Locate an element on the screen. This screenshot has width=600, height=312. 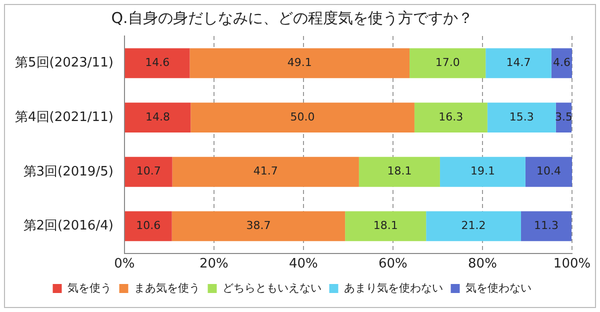
x-tick-label: 20% is located at coordinates (213, 264).